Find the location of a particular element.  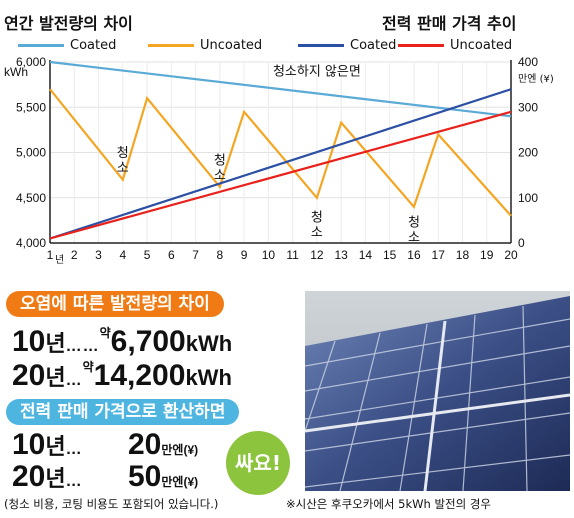

x-tick-label: 9 is located at coordinates (244, 255).